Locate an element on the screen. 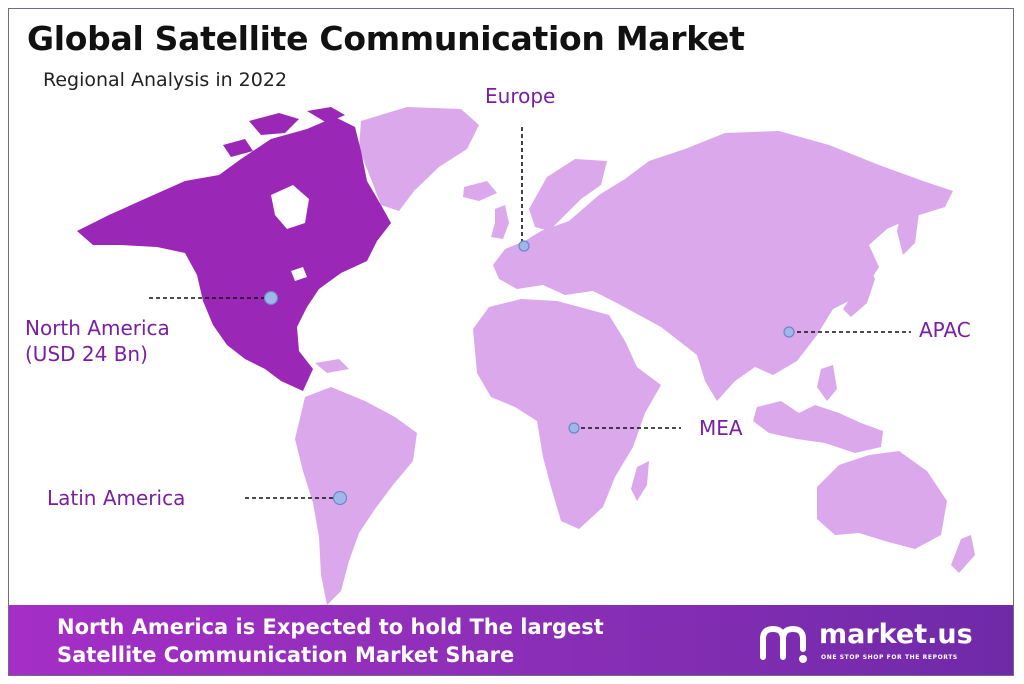 Image resolution: width=1024 pixels, height=684 pixels. north-america-name: North America is located at coordinates (97, 328).